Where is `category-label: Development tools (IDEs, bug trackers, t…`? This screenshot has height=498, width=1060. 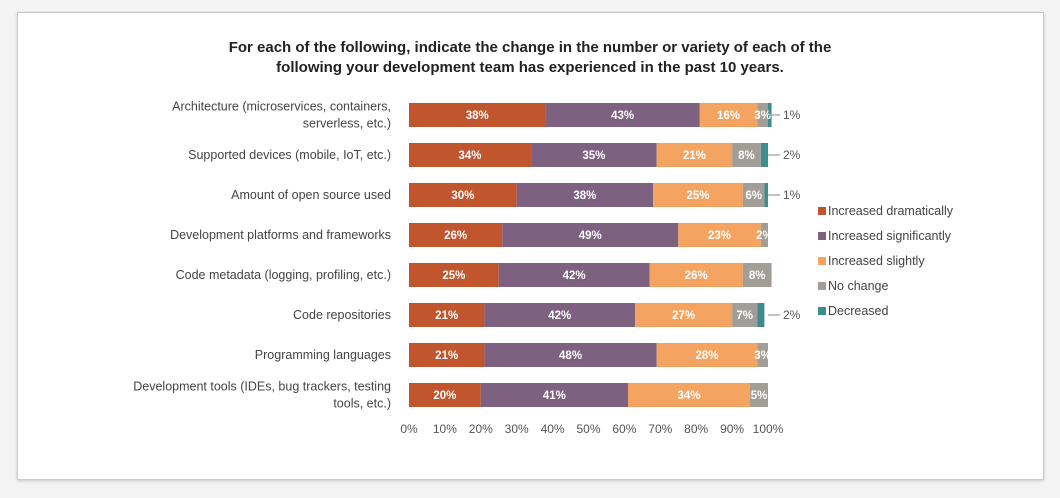 category-label: Development tools (IDEs, bug trackers, t… is located at coordinates (262, 387).